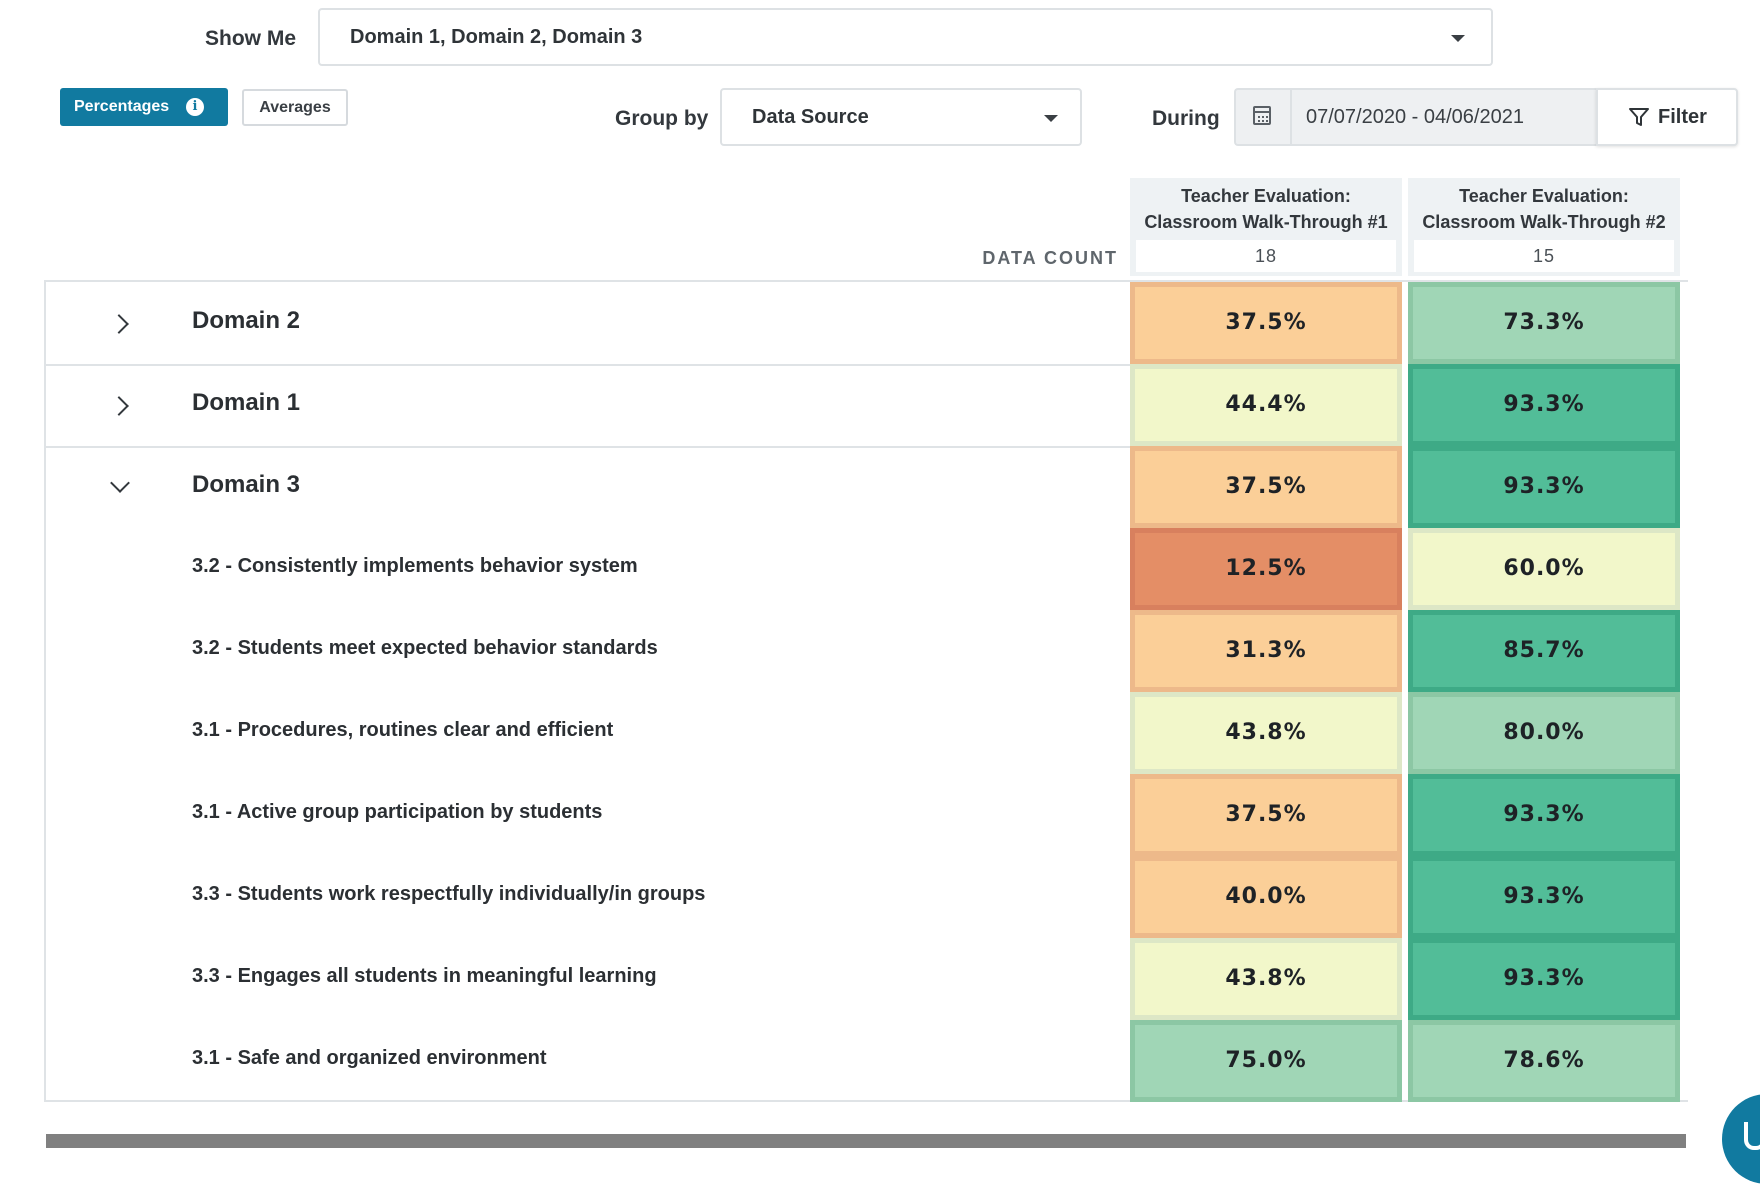 This screenshot has height=1184, width=1760. I want to click on percentage-cell: 80.0%, so click(1544, 733).